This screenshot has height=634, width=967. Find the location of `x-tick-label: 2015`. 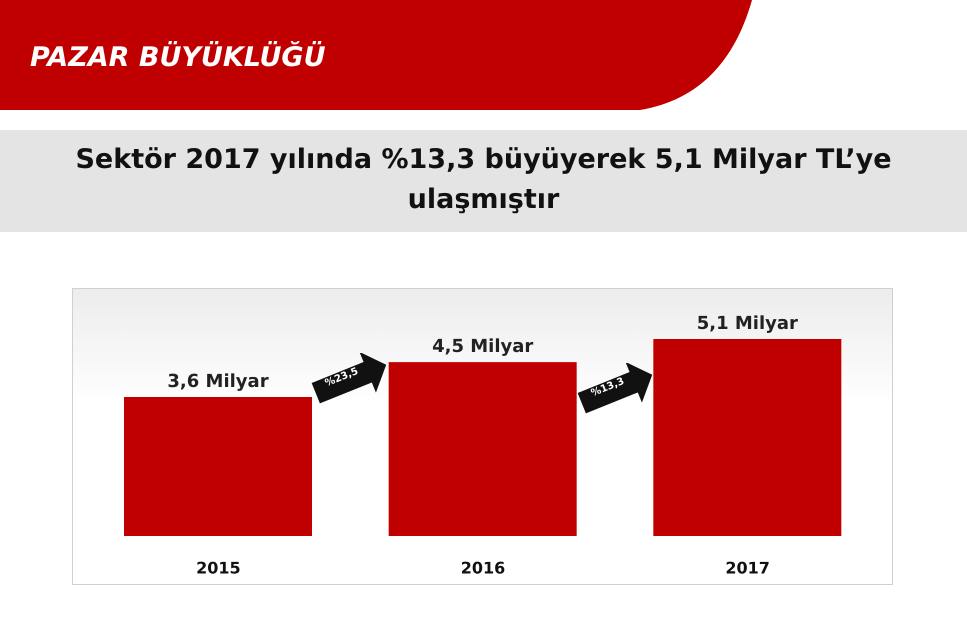

x-tick-label: 2015 is located at coordinates (218, 568).